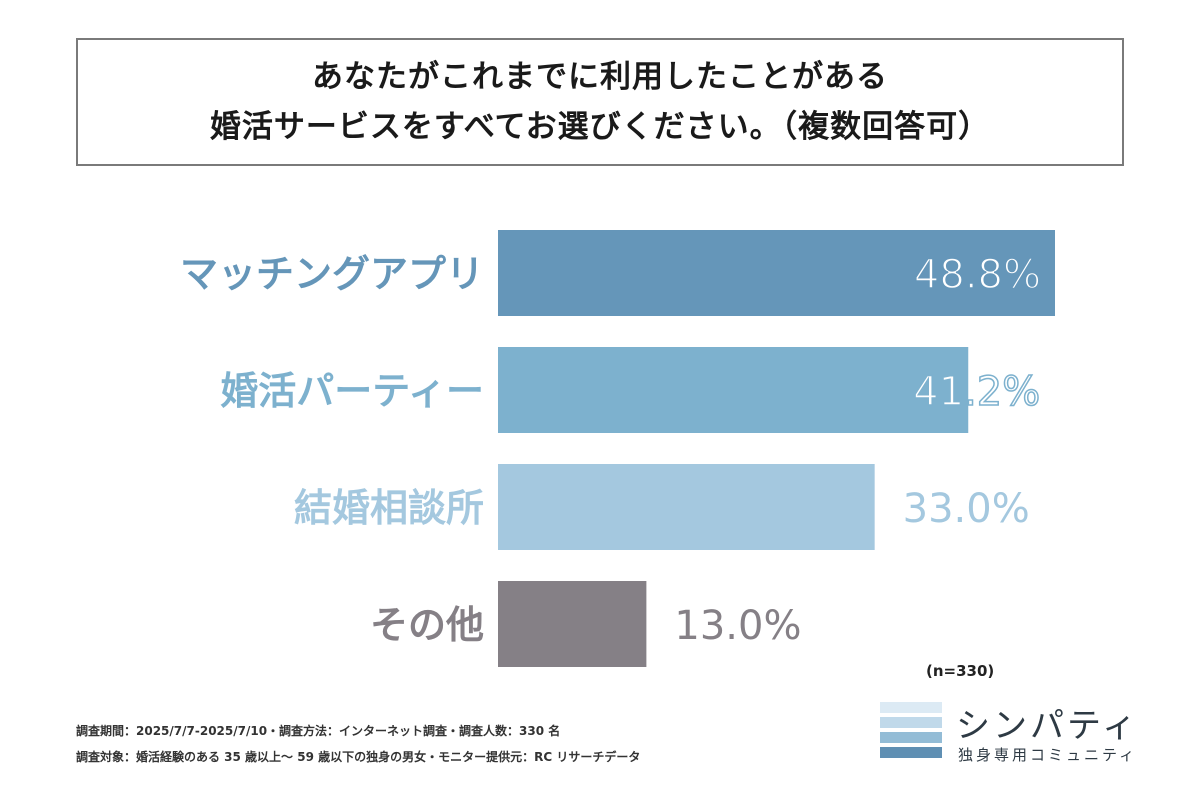  Describe the element at coordinates (352, 391) in the screenshot. I see `category-label: 婚活パーティー` at that location.